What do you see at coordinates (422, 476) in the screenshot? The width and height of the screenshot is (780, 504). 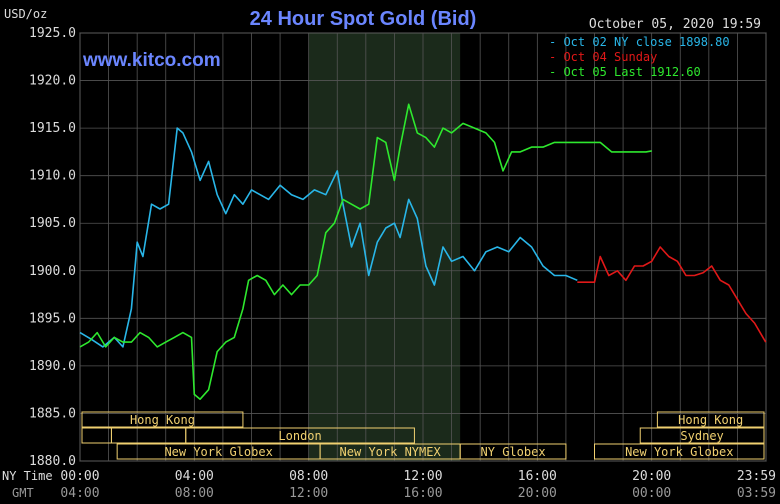 I see `x-tick-label-ny: 12:00` at bounding box center [422, 476].